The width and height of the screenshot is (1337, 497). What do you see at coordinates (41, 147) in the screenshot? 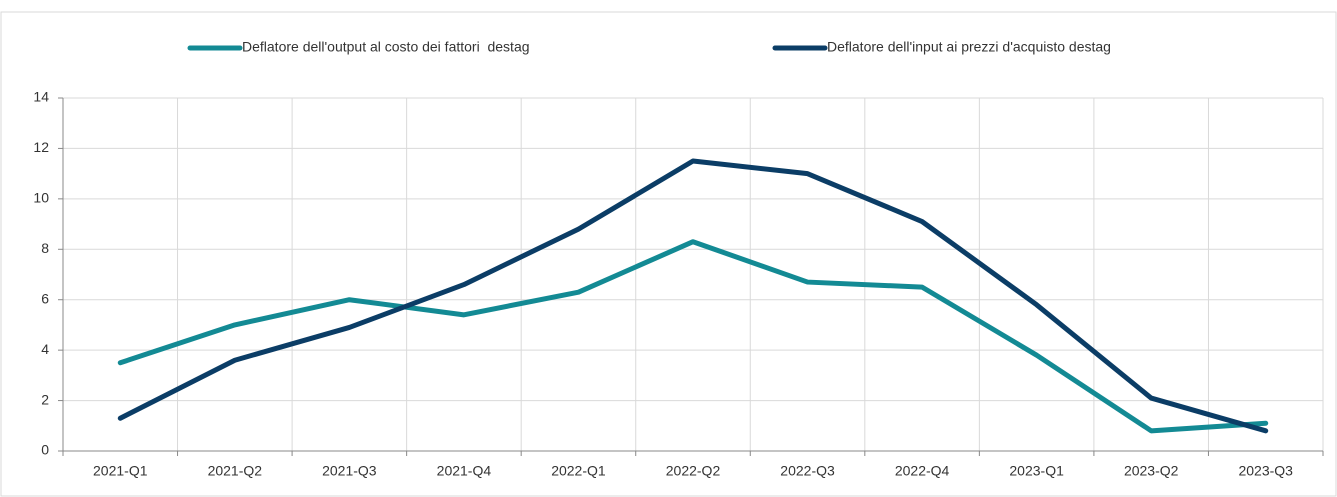
I see `y-tick-label: 12` at bounding box center [41, 147].